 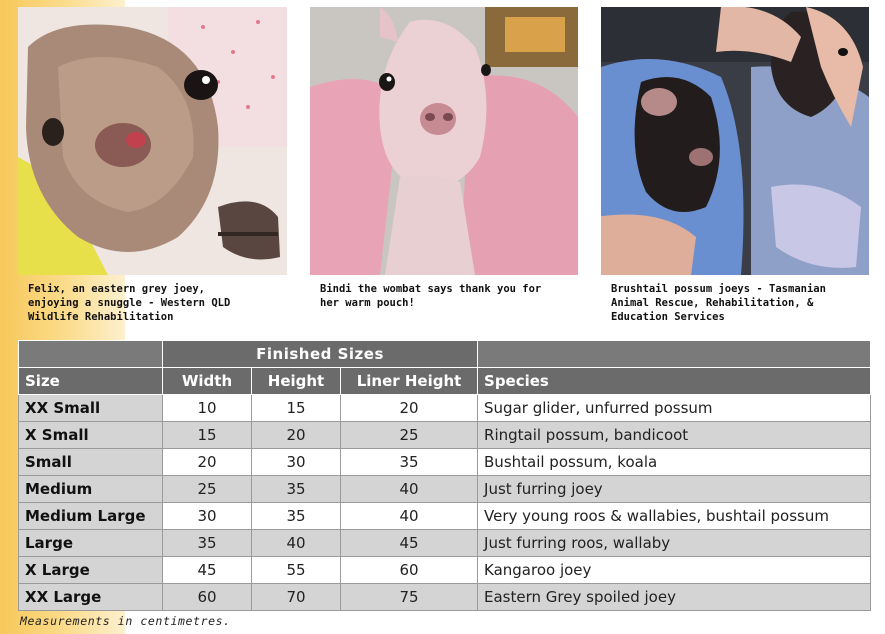 What do you see at coordinates (207, 570) in the screenshot?
I see `width-cell: 45` at bounding box center [207, 570].